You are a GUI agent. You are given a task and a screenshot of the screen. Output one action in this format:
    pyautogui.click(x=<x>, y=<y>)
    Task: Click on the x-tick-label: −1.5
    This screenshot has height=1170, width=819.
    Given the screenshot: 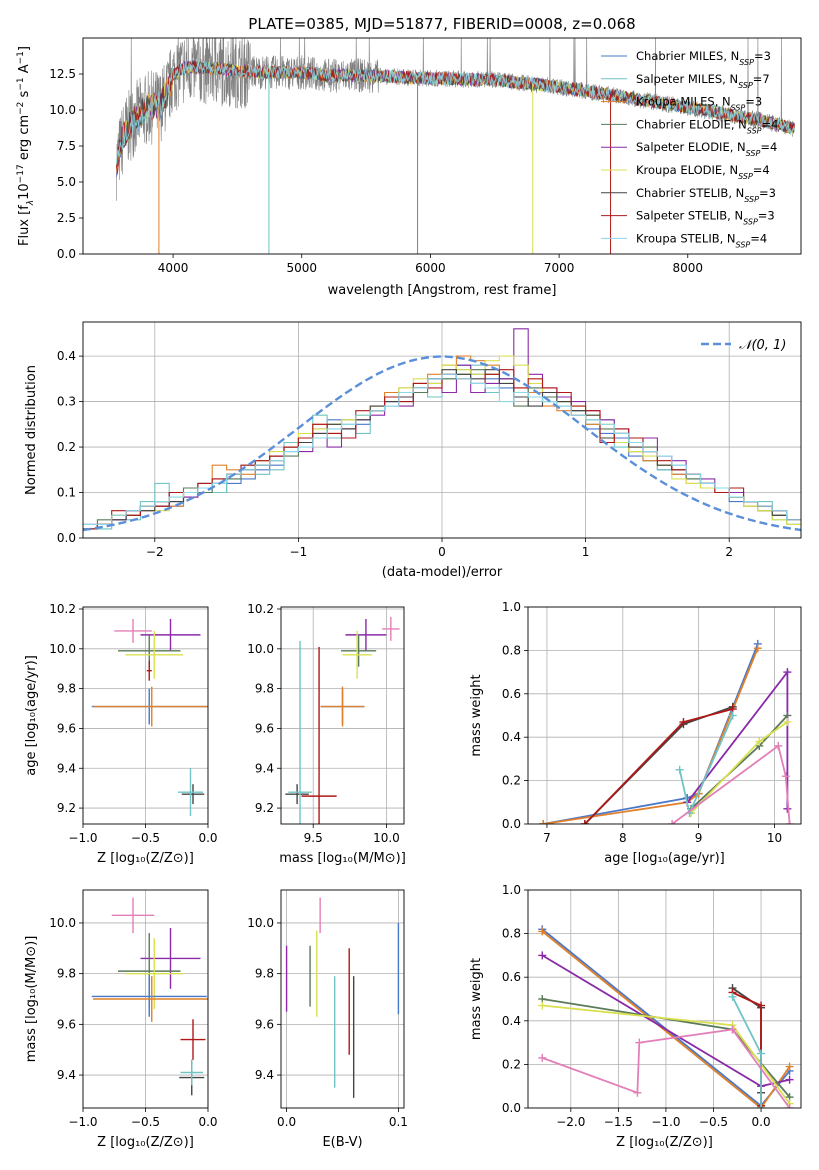 What is the action you would take?
    pyautogui.click(x=618, y=1122)
    